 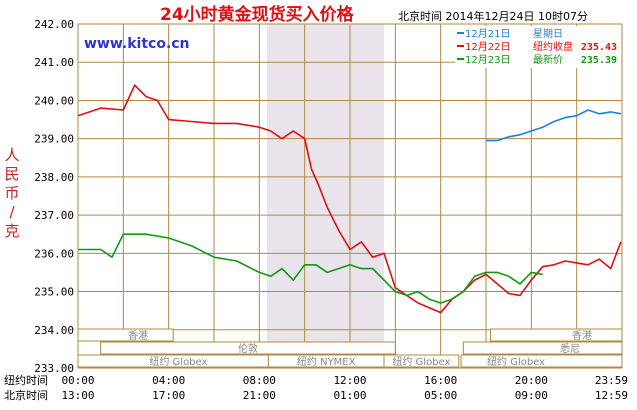 I want to click on y-axis-label: 人民币/克, so click(x=11, y=193).